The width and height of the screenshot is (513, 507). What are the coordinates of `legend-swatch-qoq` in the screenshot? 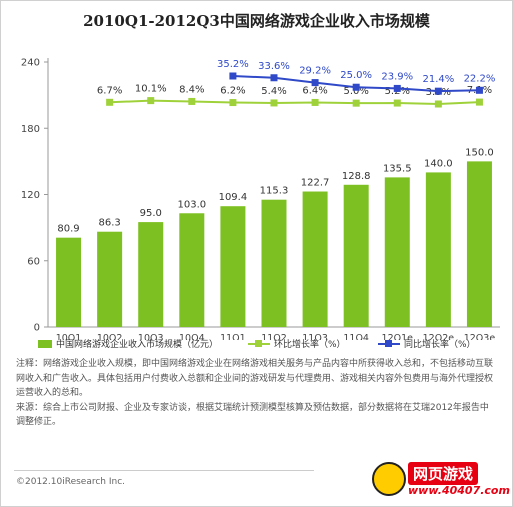 It's located at (259, 343).